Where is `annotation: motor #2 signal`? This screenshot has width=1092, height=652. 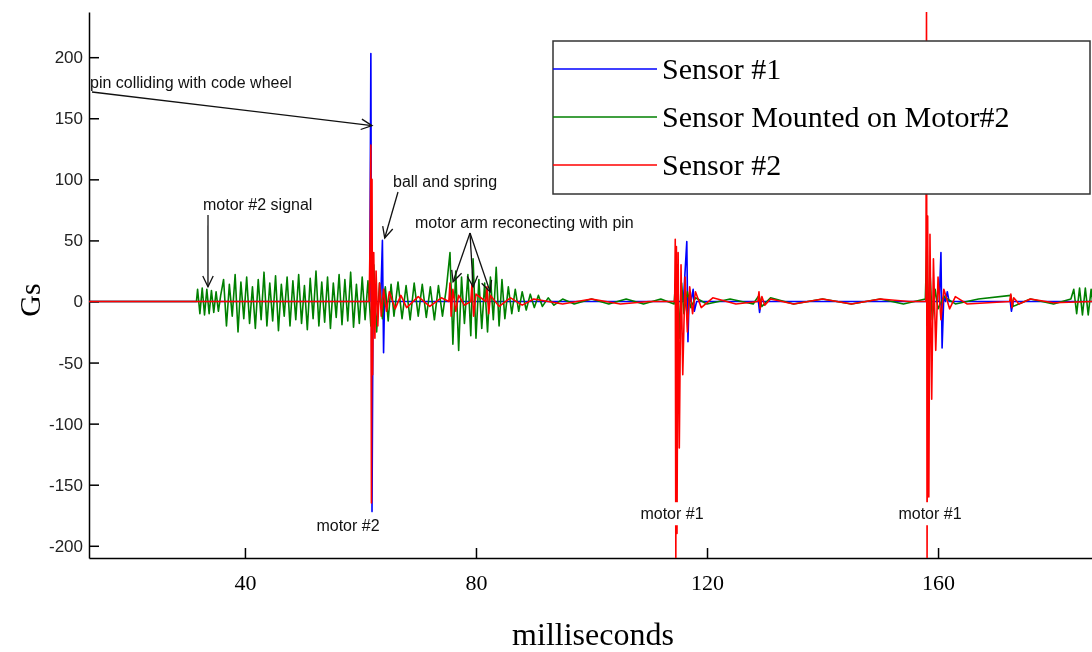 annotation: motor #2 signal is located at coordinates (258, 204).